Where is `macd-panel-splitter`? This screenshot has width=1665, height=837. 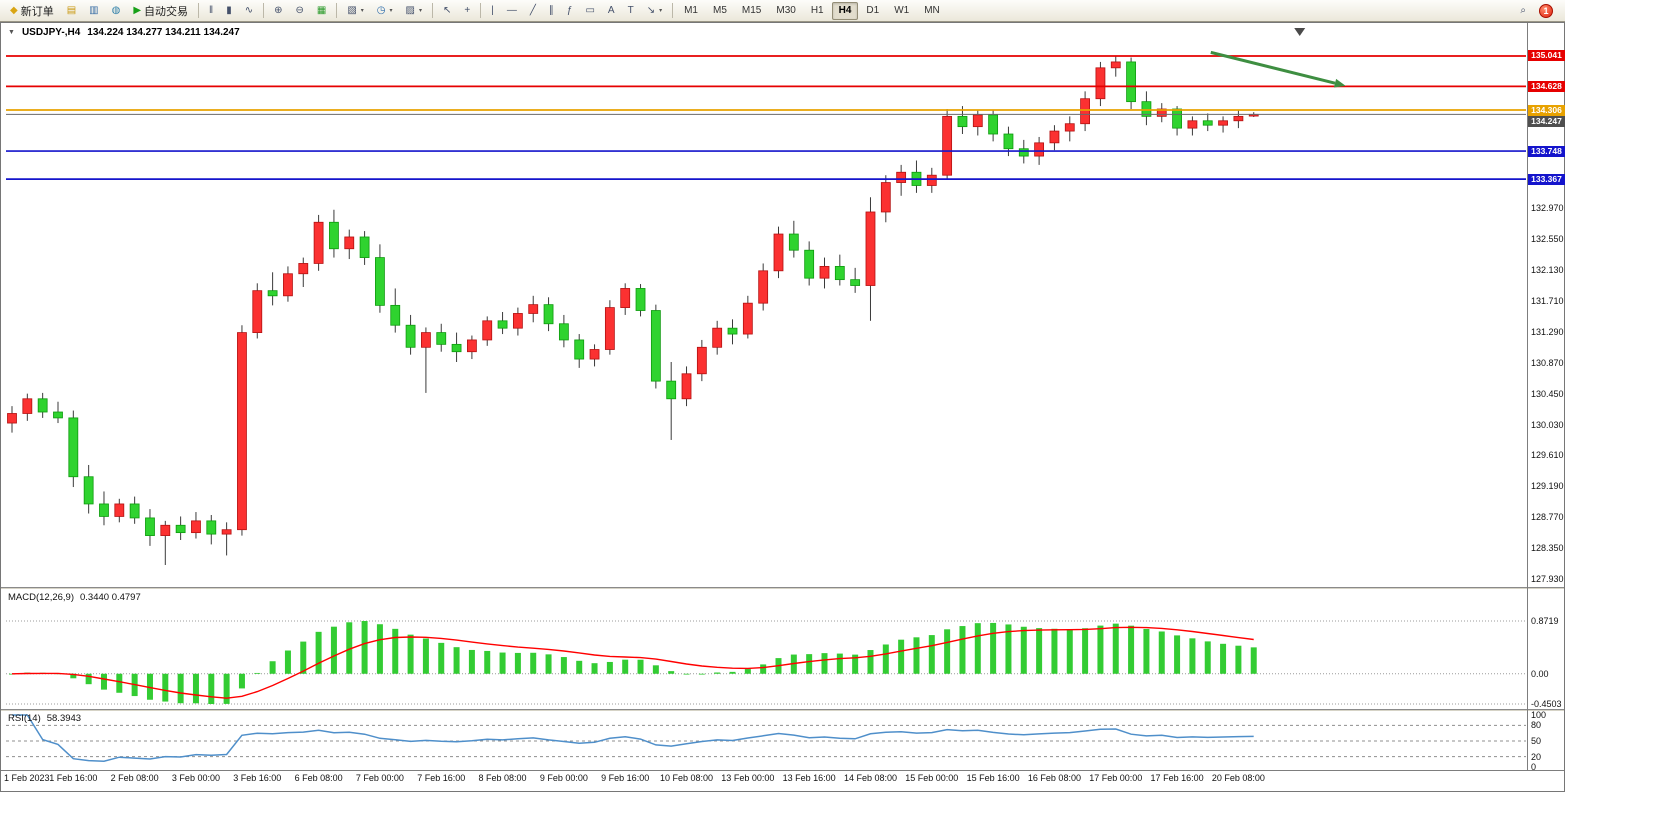 macd-panel-splitter is located at coordinates (782, 588).